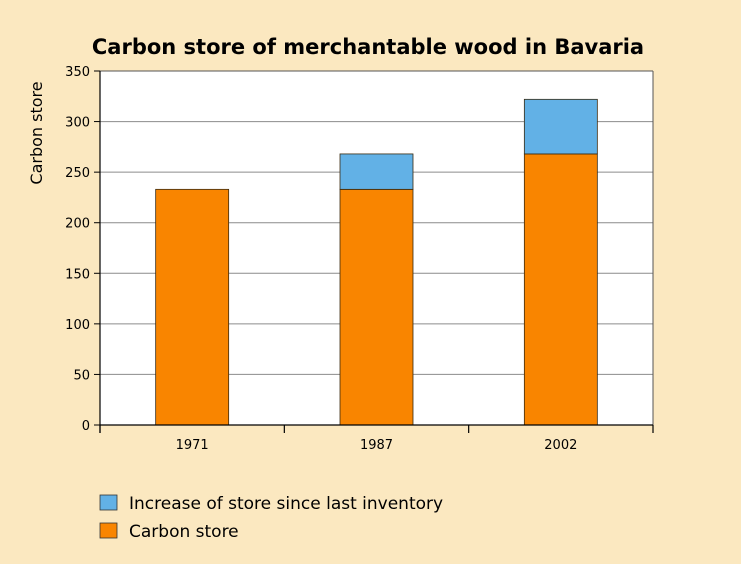 Image resolution: width=741 pixels, height=564 pixels. Describe the element at coordinates (77, 249) in the screenshot. I see `y-tick-labels: 0 50 100 150 200 250 300 350` at that location.